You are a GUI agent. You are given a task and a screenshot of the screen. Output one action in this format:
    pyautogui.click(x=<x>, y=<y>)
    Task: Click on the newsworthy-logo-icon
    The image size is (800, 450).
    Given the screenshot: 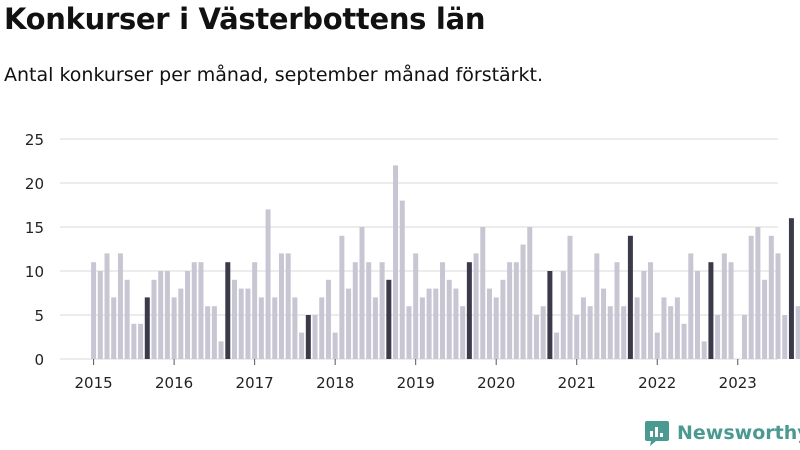 What is the action you would take?
    pyautogui.click(x=657, y=433)
    